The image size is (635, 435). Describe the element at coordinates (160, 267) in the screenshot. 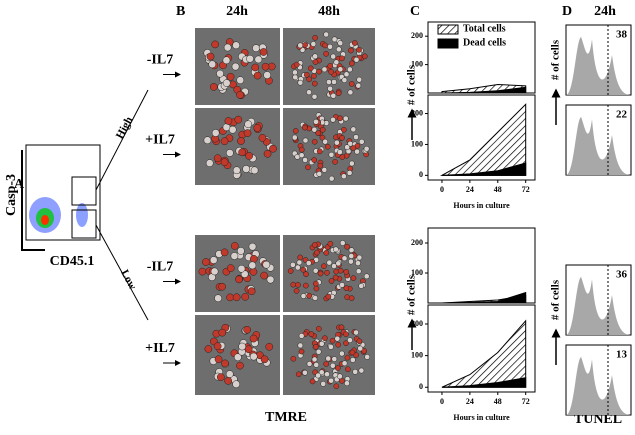

I see `row-label: -IL7` at that location.